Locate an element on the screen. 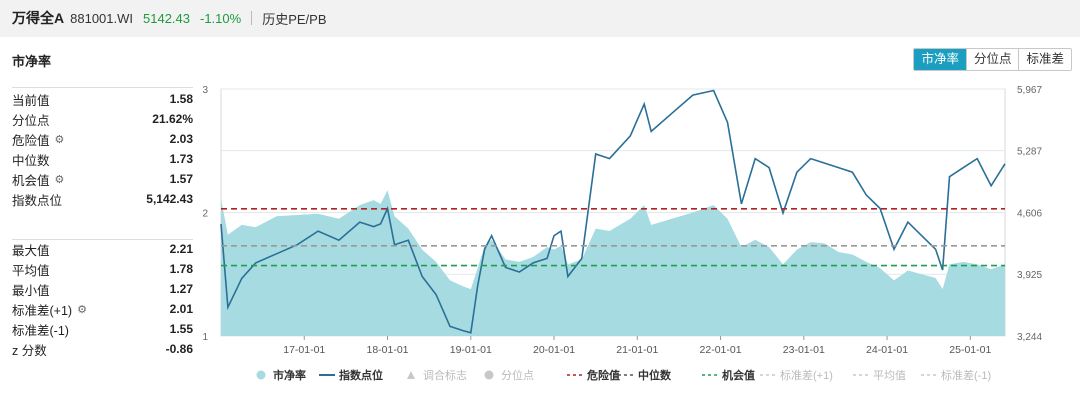 This screenshot has height=407, width=1080. legend-label: 分位点 is located at coordinates (517, 375).